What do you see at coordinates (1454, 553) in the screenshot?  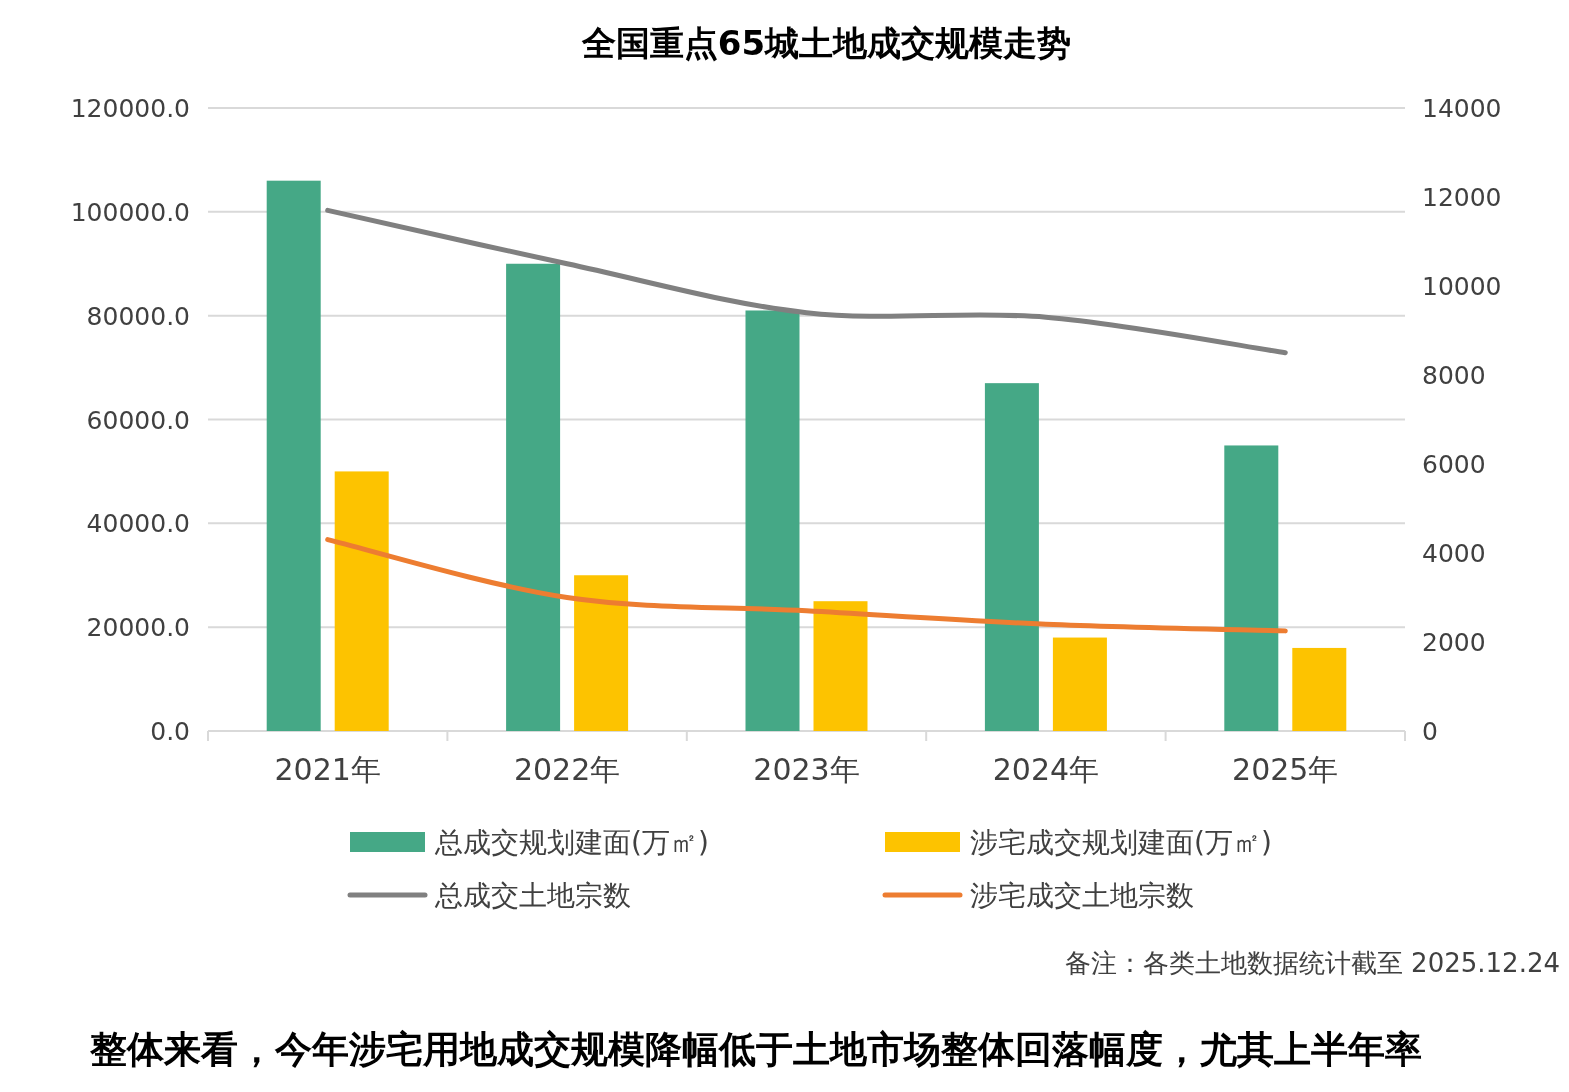 I see `y2-tick-label: 4000` at bounding box center [1454, 553].